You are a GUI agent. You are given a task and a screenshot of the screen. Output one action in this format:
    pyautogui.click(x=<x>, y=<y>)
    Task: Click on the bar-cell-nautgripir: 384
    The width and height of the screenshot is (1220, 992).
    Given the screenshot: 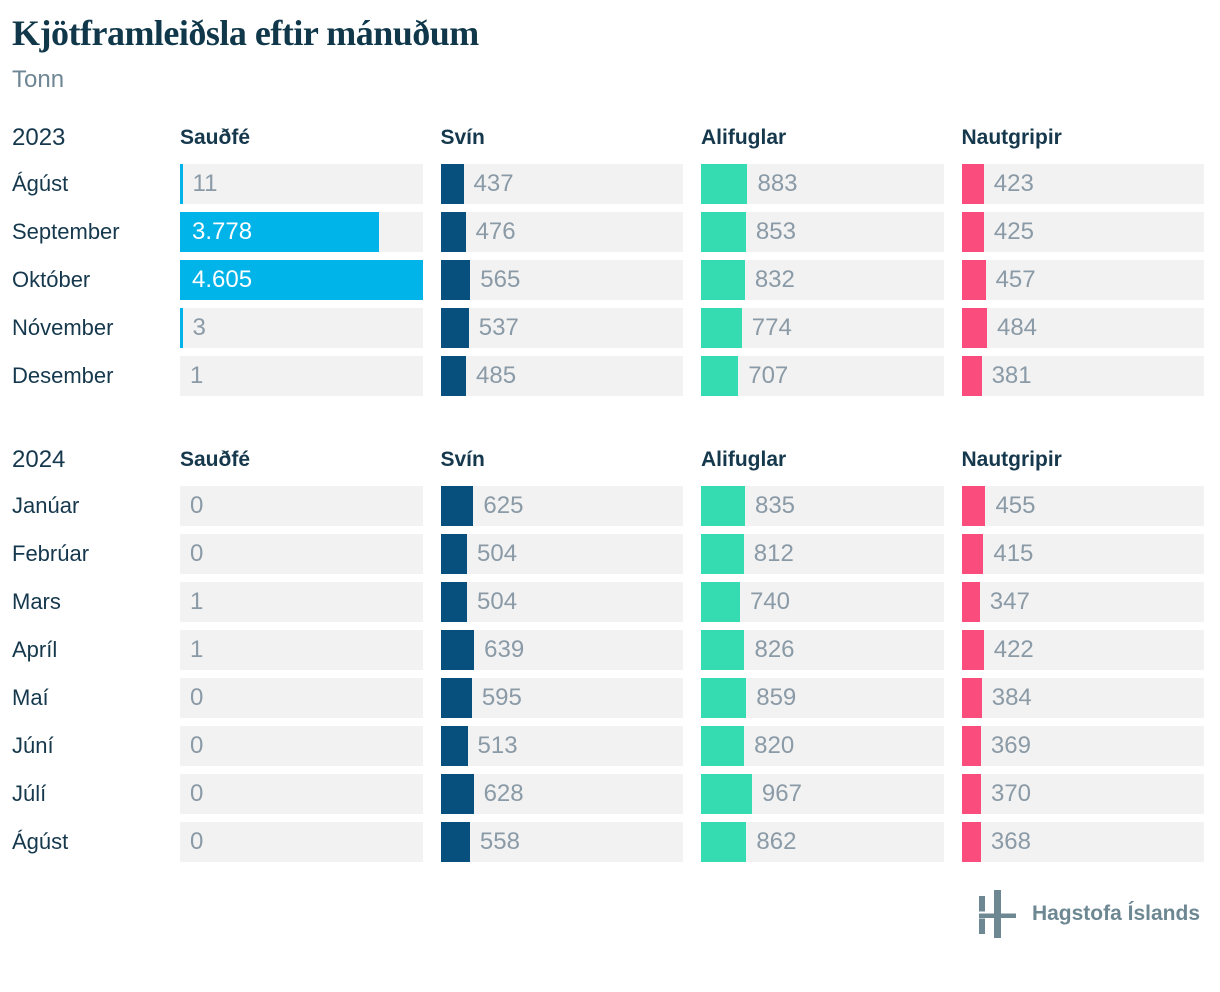 What is the action you would take?
    pyautogui.click(x=1082, y=697)
    